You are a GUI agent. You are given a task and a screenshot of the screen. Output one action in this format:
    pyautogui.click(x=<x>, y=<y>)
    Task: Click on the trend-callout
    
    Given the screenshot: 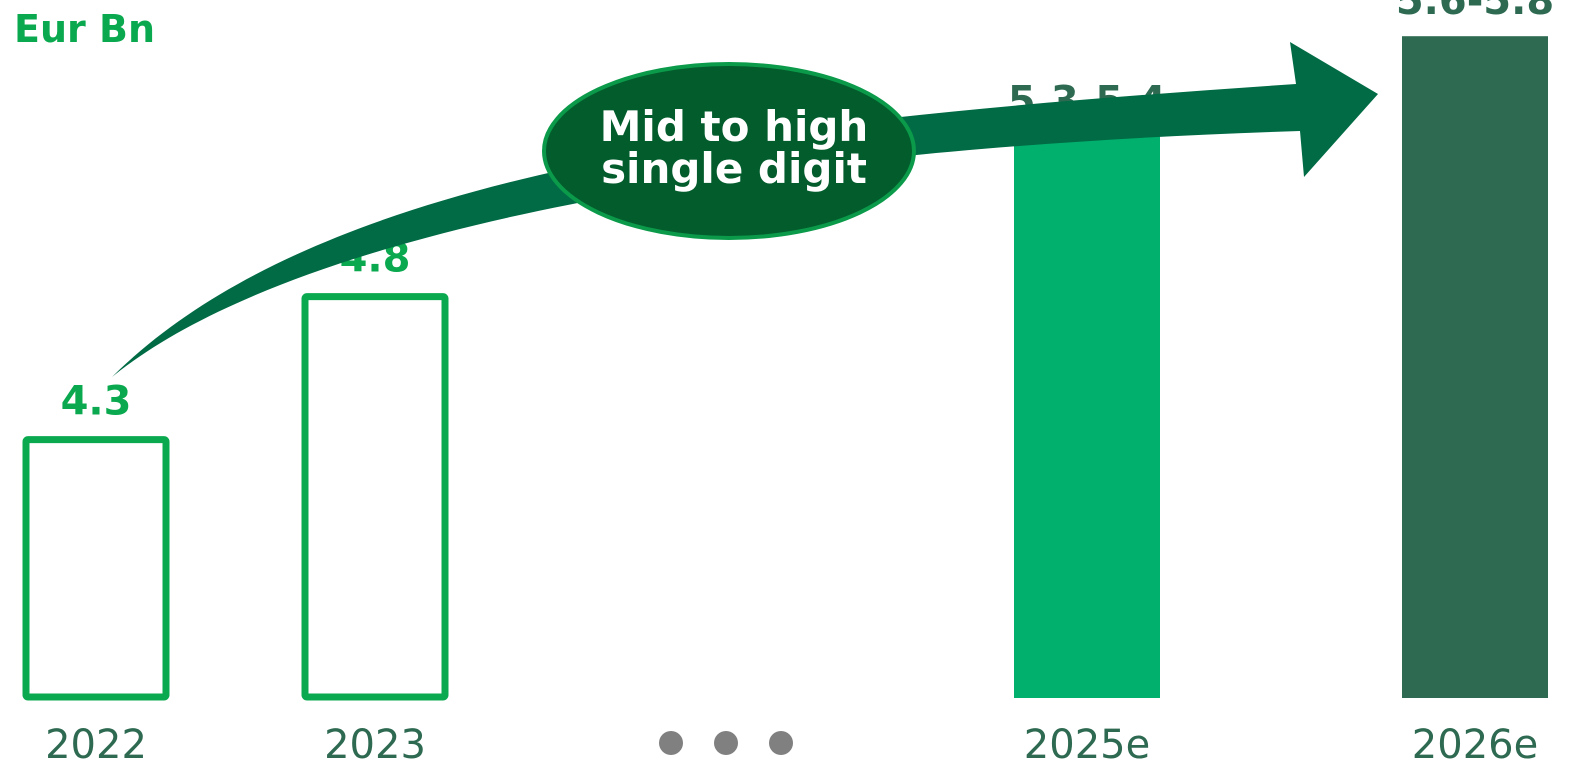 What is the action you would take?
    pyautogui.click(x=729, y=151)
    